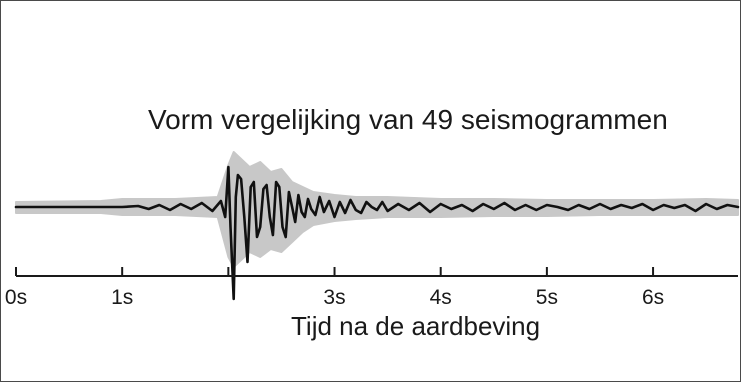 The height and width of the screenshot is (382, 741). Describe the element at coordinates (408, 119) in the screenshot. I see `chart-title: Vorm vergelijking van 49 seismogrammen` at that location.